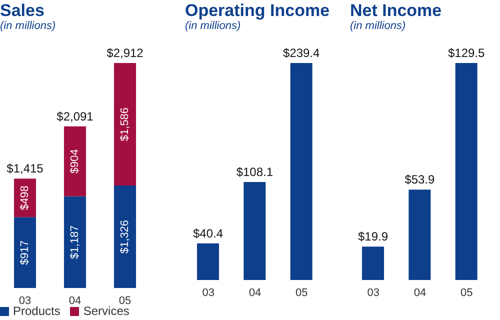 This screenshot has width=500, height=320. I want to click on data-label: $239.4, so click(301, 53).